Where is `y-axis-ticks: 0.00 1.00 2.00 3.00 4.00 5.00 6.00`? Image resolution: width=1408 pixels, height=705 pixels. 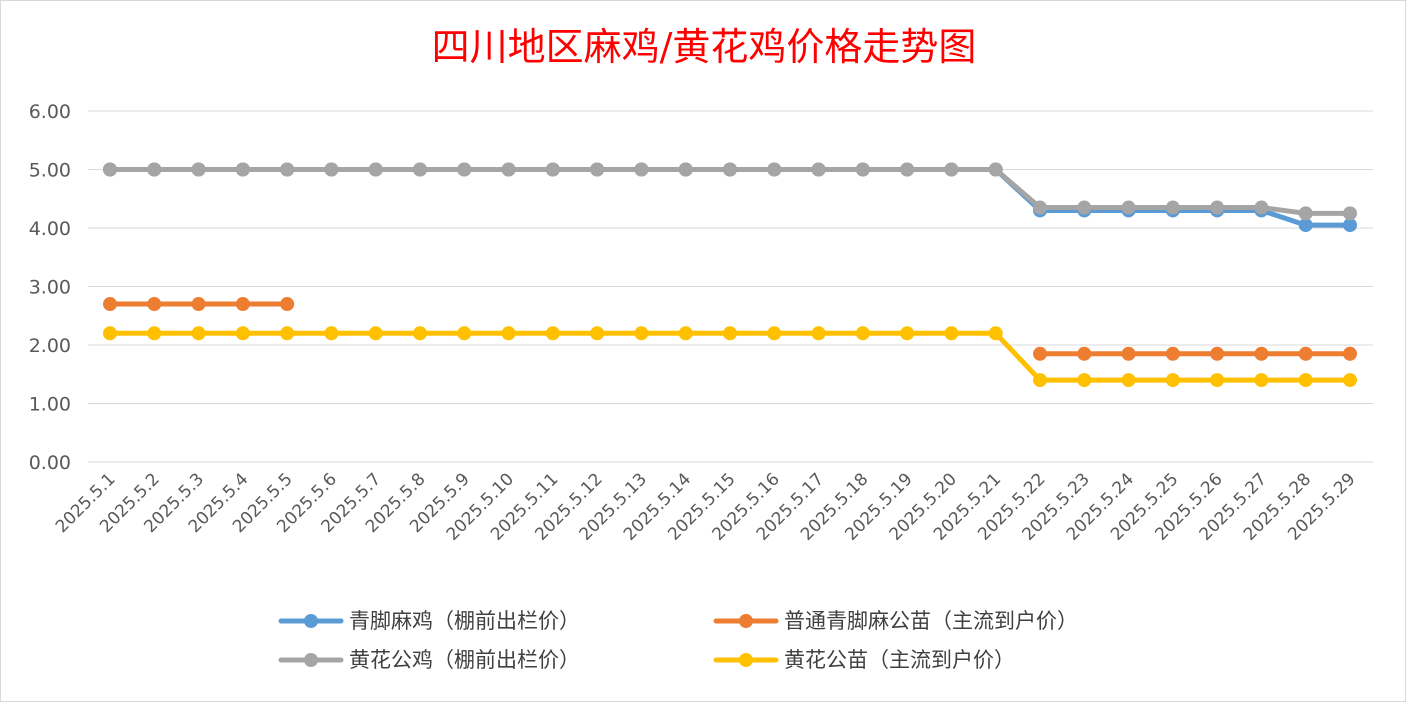
y-axis-ticks: 0.00 1.00 2.00 3.00 4.00 5.00 6.00 is located at coordinates (50, 287).